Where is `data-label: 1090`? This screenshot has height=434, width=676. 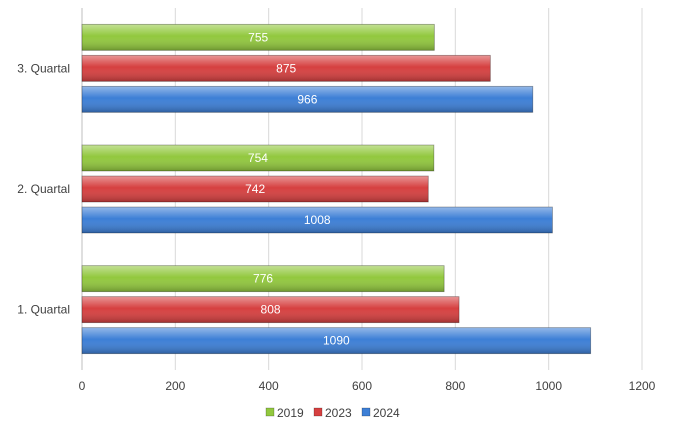 data-label: 1090 is located at coordinates (336, 341).